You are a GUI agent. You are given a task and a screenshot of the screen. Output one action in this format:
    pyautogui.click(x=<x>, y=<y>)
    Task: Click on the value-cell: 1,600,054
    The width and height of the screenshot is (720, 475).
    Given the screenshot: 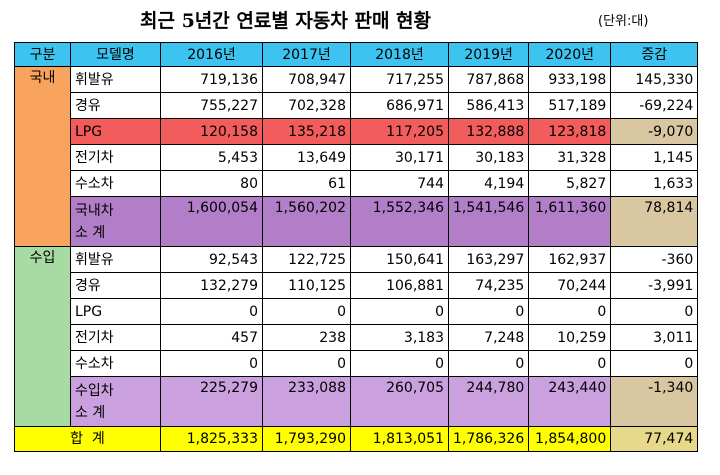 What is the action you would take?
    pyautogui.click(x=211, y=221)
    